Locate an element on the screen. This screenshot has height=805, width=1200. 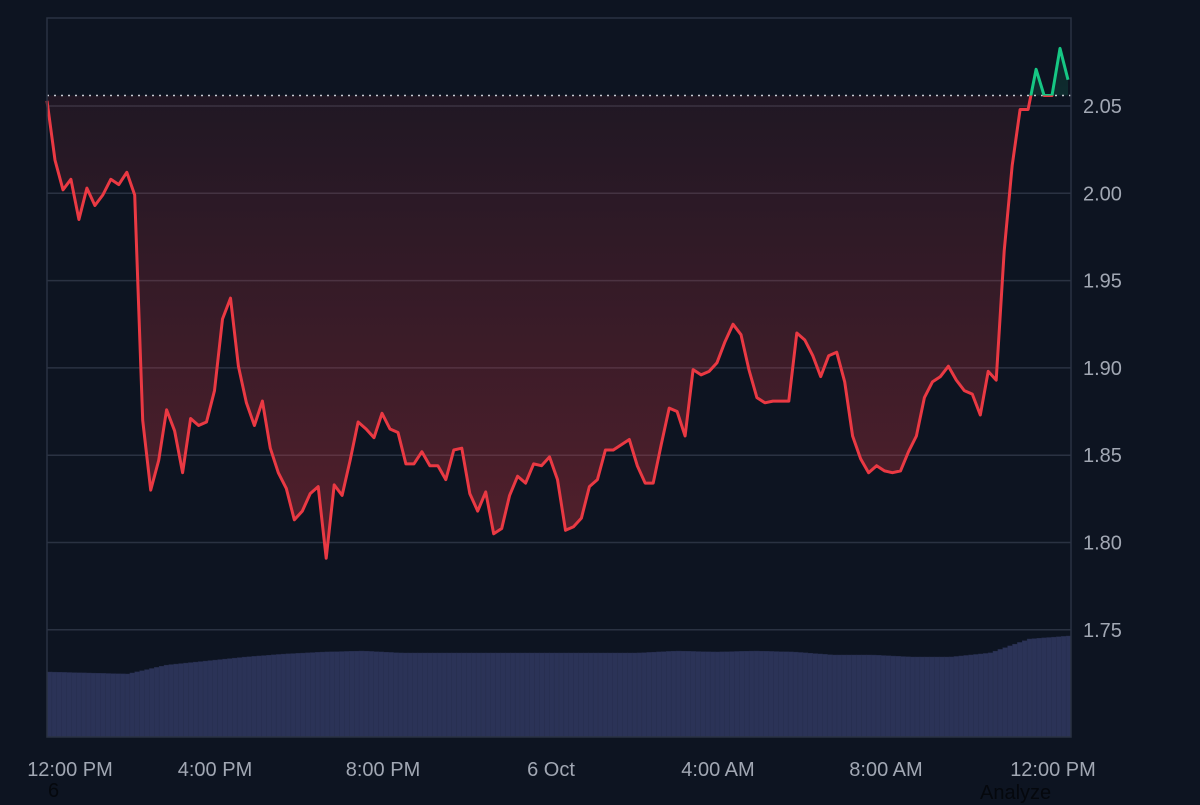
x-tick-label: 4:00 AM is located at coordinates (717, 770).